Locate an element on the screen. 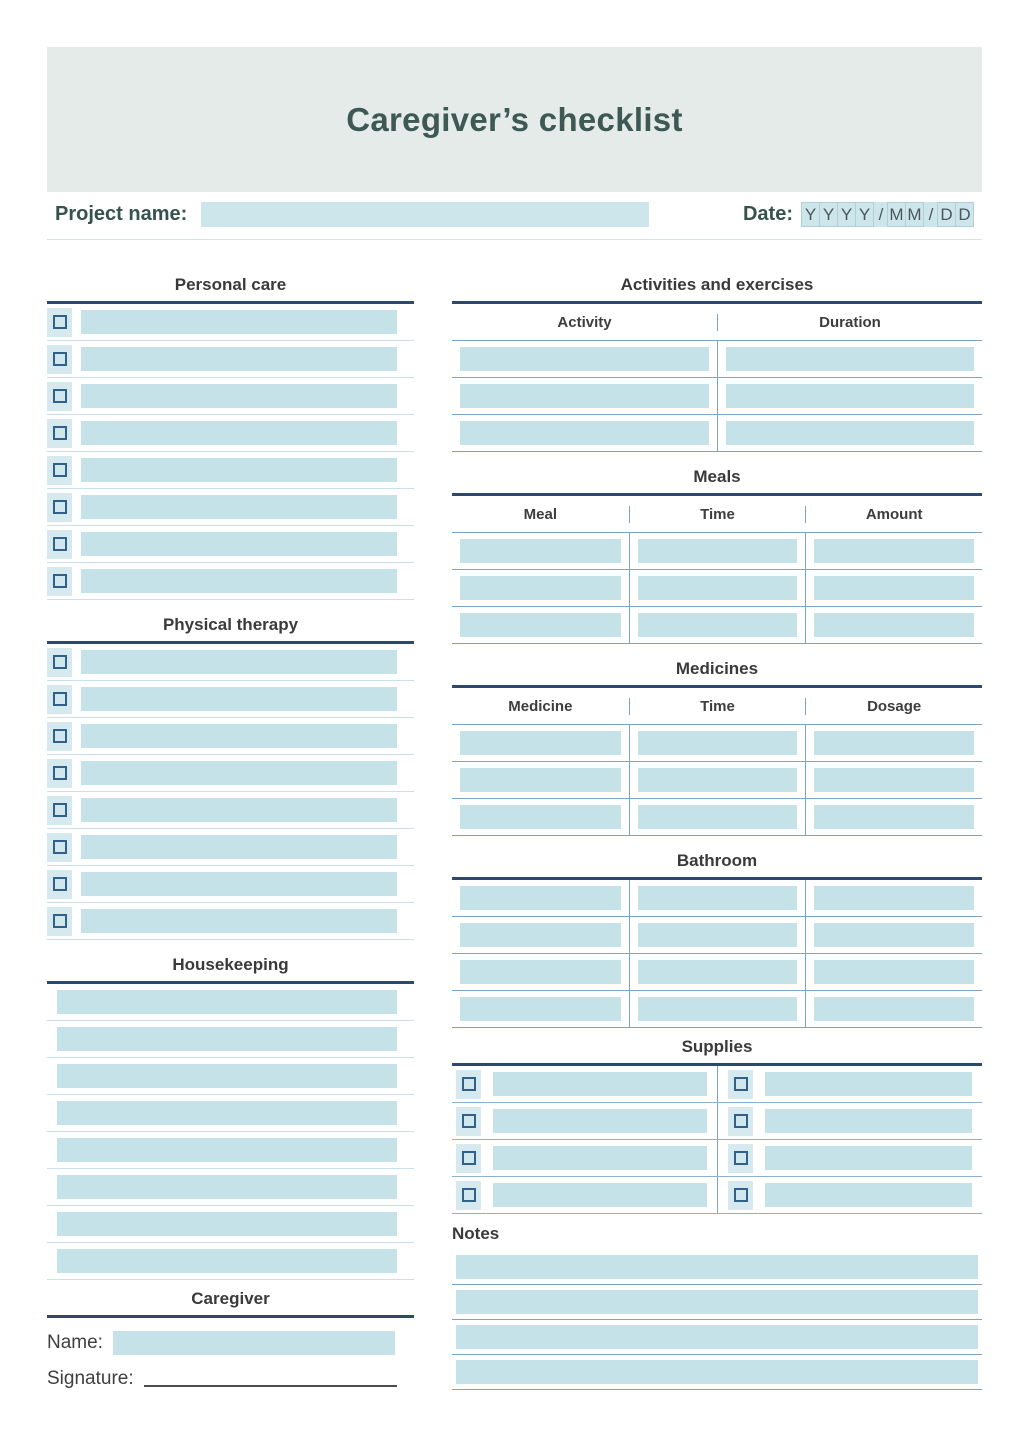  date-input: Y Y Y Y / M M / D D is located at coordinates (887, 214).